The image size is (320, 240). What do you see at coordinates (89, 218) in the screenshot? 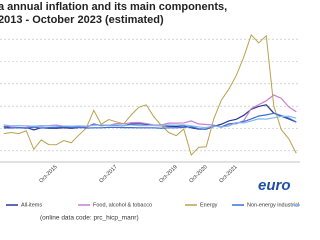
I see `source: (online data code: prc_hicp_manr)` at bounding box center [89, 218].